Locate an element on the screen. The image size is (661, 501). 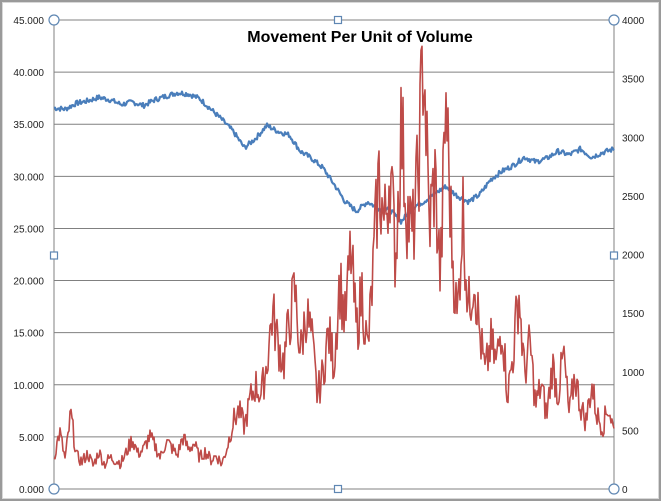
right-tick-label: 1500 is located at coordinates (633, 314).